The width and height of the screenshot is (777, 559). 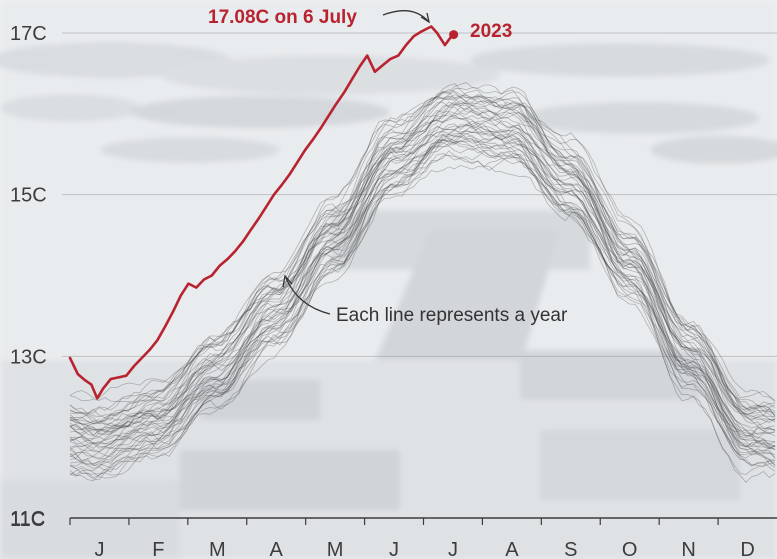 What do you see at coordinates (425, 18) in the screenshot?
I see `record-arrow-head` at bounding box center [425, 18].